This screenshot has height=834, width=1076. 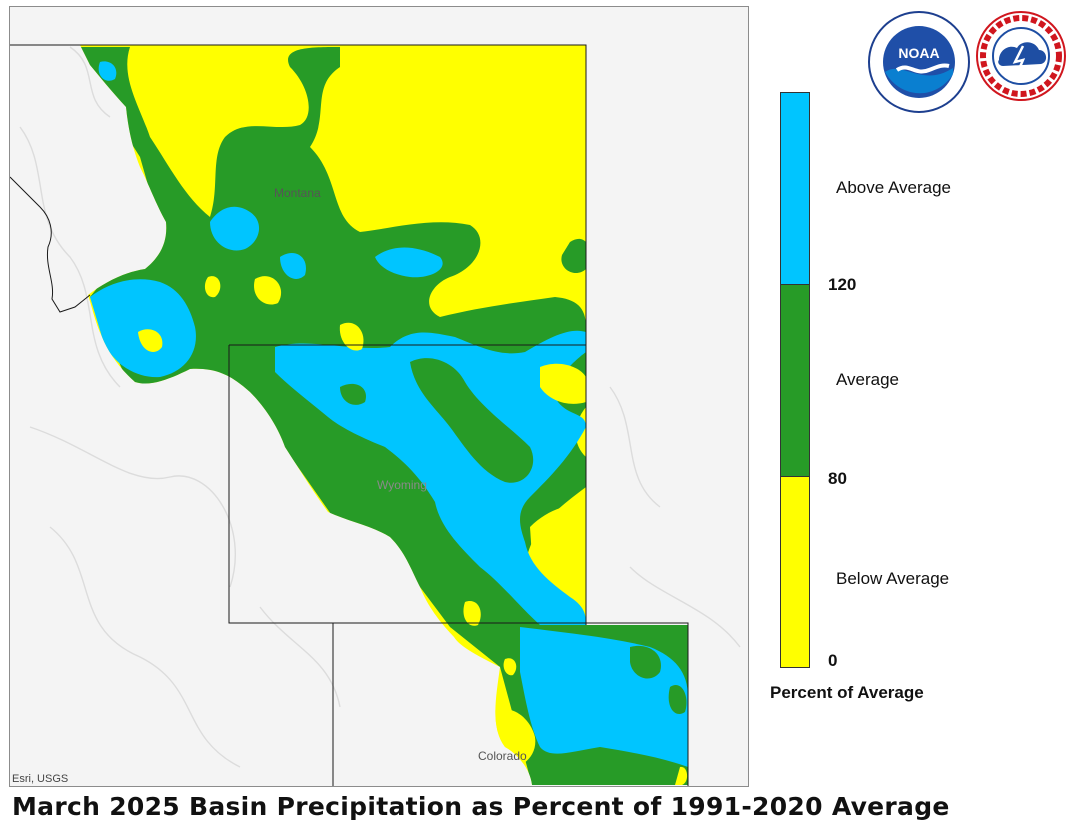 What do you see at coordinates (847, 692) in the screenshot?
I see `legend-title: Percent of Average` at bounding box center [847, 692].